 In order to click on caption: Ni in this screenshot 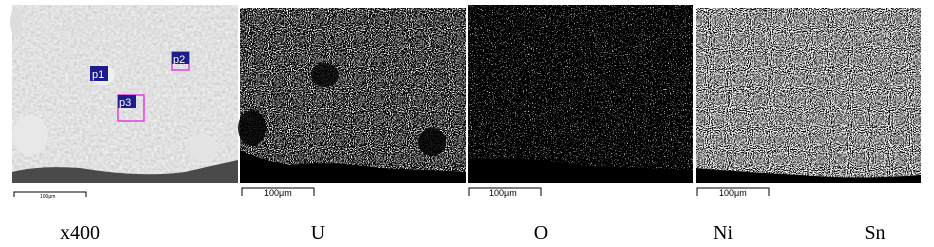, I will do `click(723, 233)`.